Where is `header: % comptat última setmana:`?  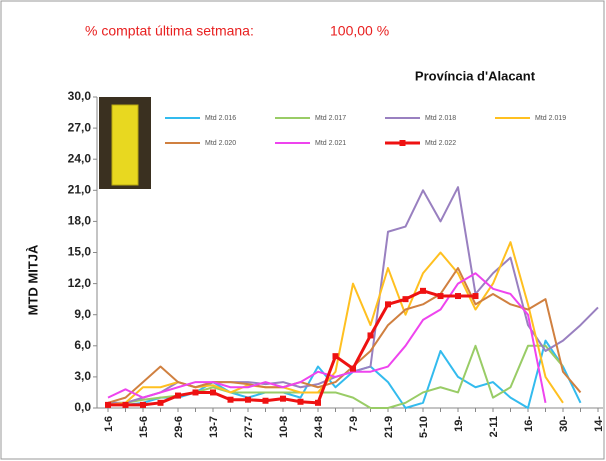 header: % comptat última setmana: is located at coordinates (169, 31).